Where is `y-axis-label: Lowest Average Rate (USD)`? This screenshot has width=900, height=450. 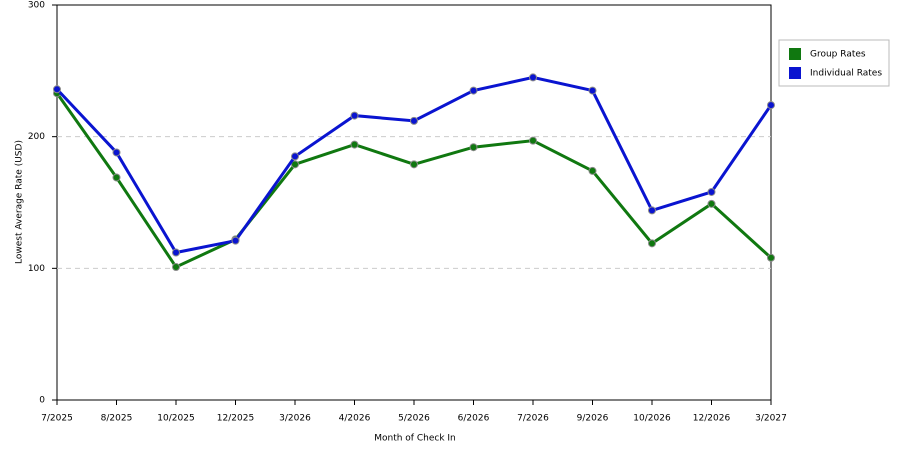 y-axis-label: Lowest Average Rate (USD) is located at coordinates (20, 202).